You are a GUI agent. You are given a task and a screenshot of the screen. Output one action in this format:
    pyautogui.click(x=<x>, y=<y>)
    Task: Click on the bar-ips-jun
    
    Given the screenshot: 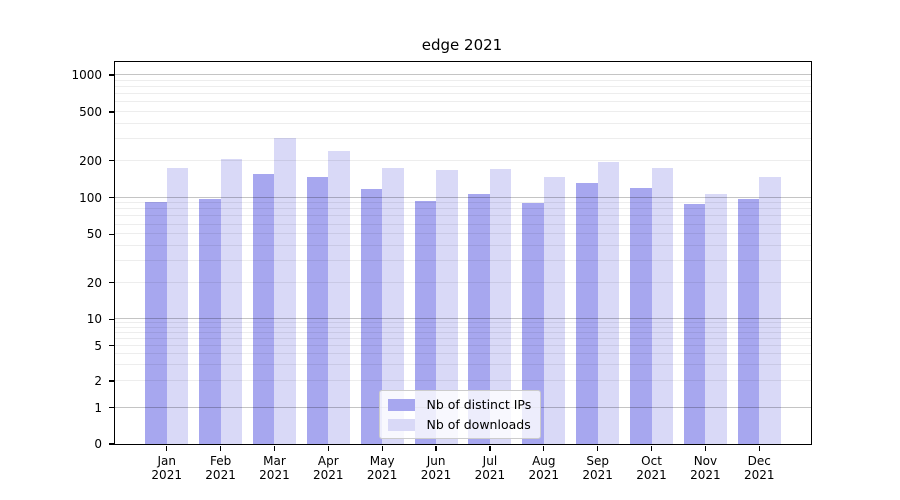 What is the action you would take?
    pyautogui.click(x=425, y=322)
    